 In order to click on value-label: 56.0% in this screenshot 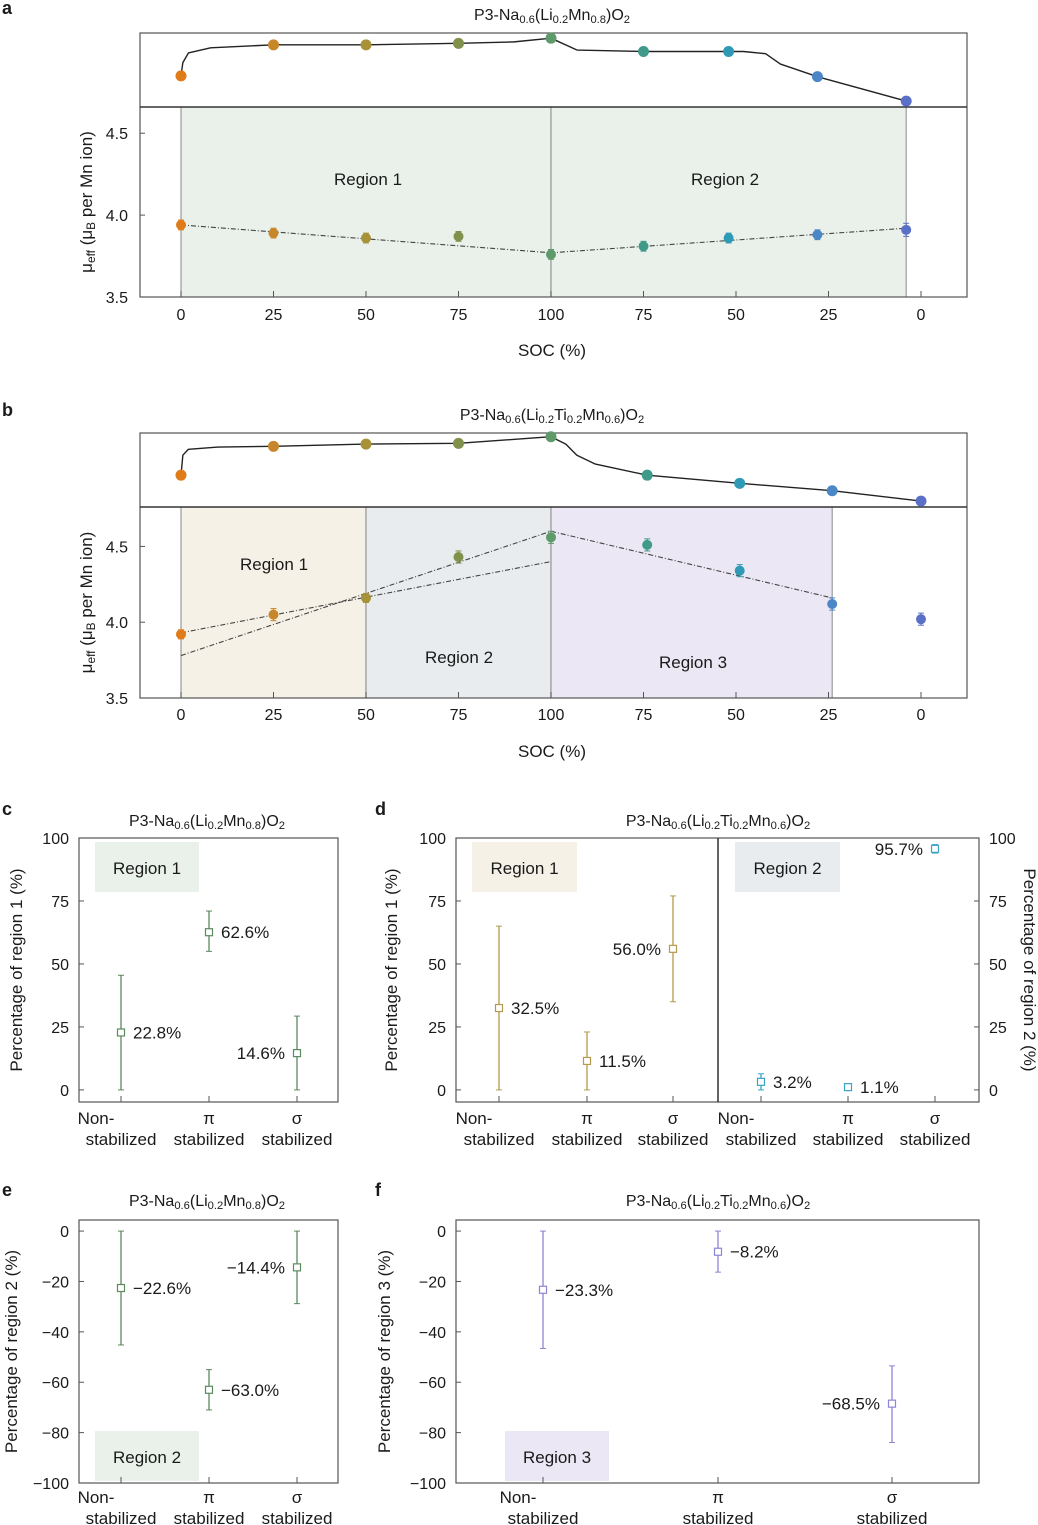, I will do `click(637, 949)`.